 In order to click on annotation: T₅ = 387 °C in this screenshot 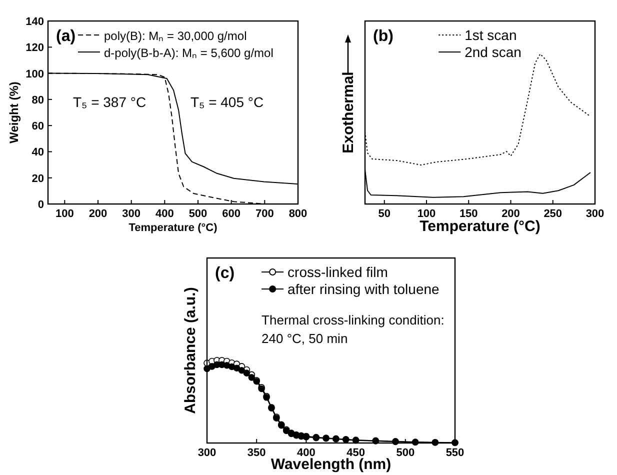, I will do `click(109, 102)`.